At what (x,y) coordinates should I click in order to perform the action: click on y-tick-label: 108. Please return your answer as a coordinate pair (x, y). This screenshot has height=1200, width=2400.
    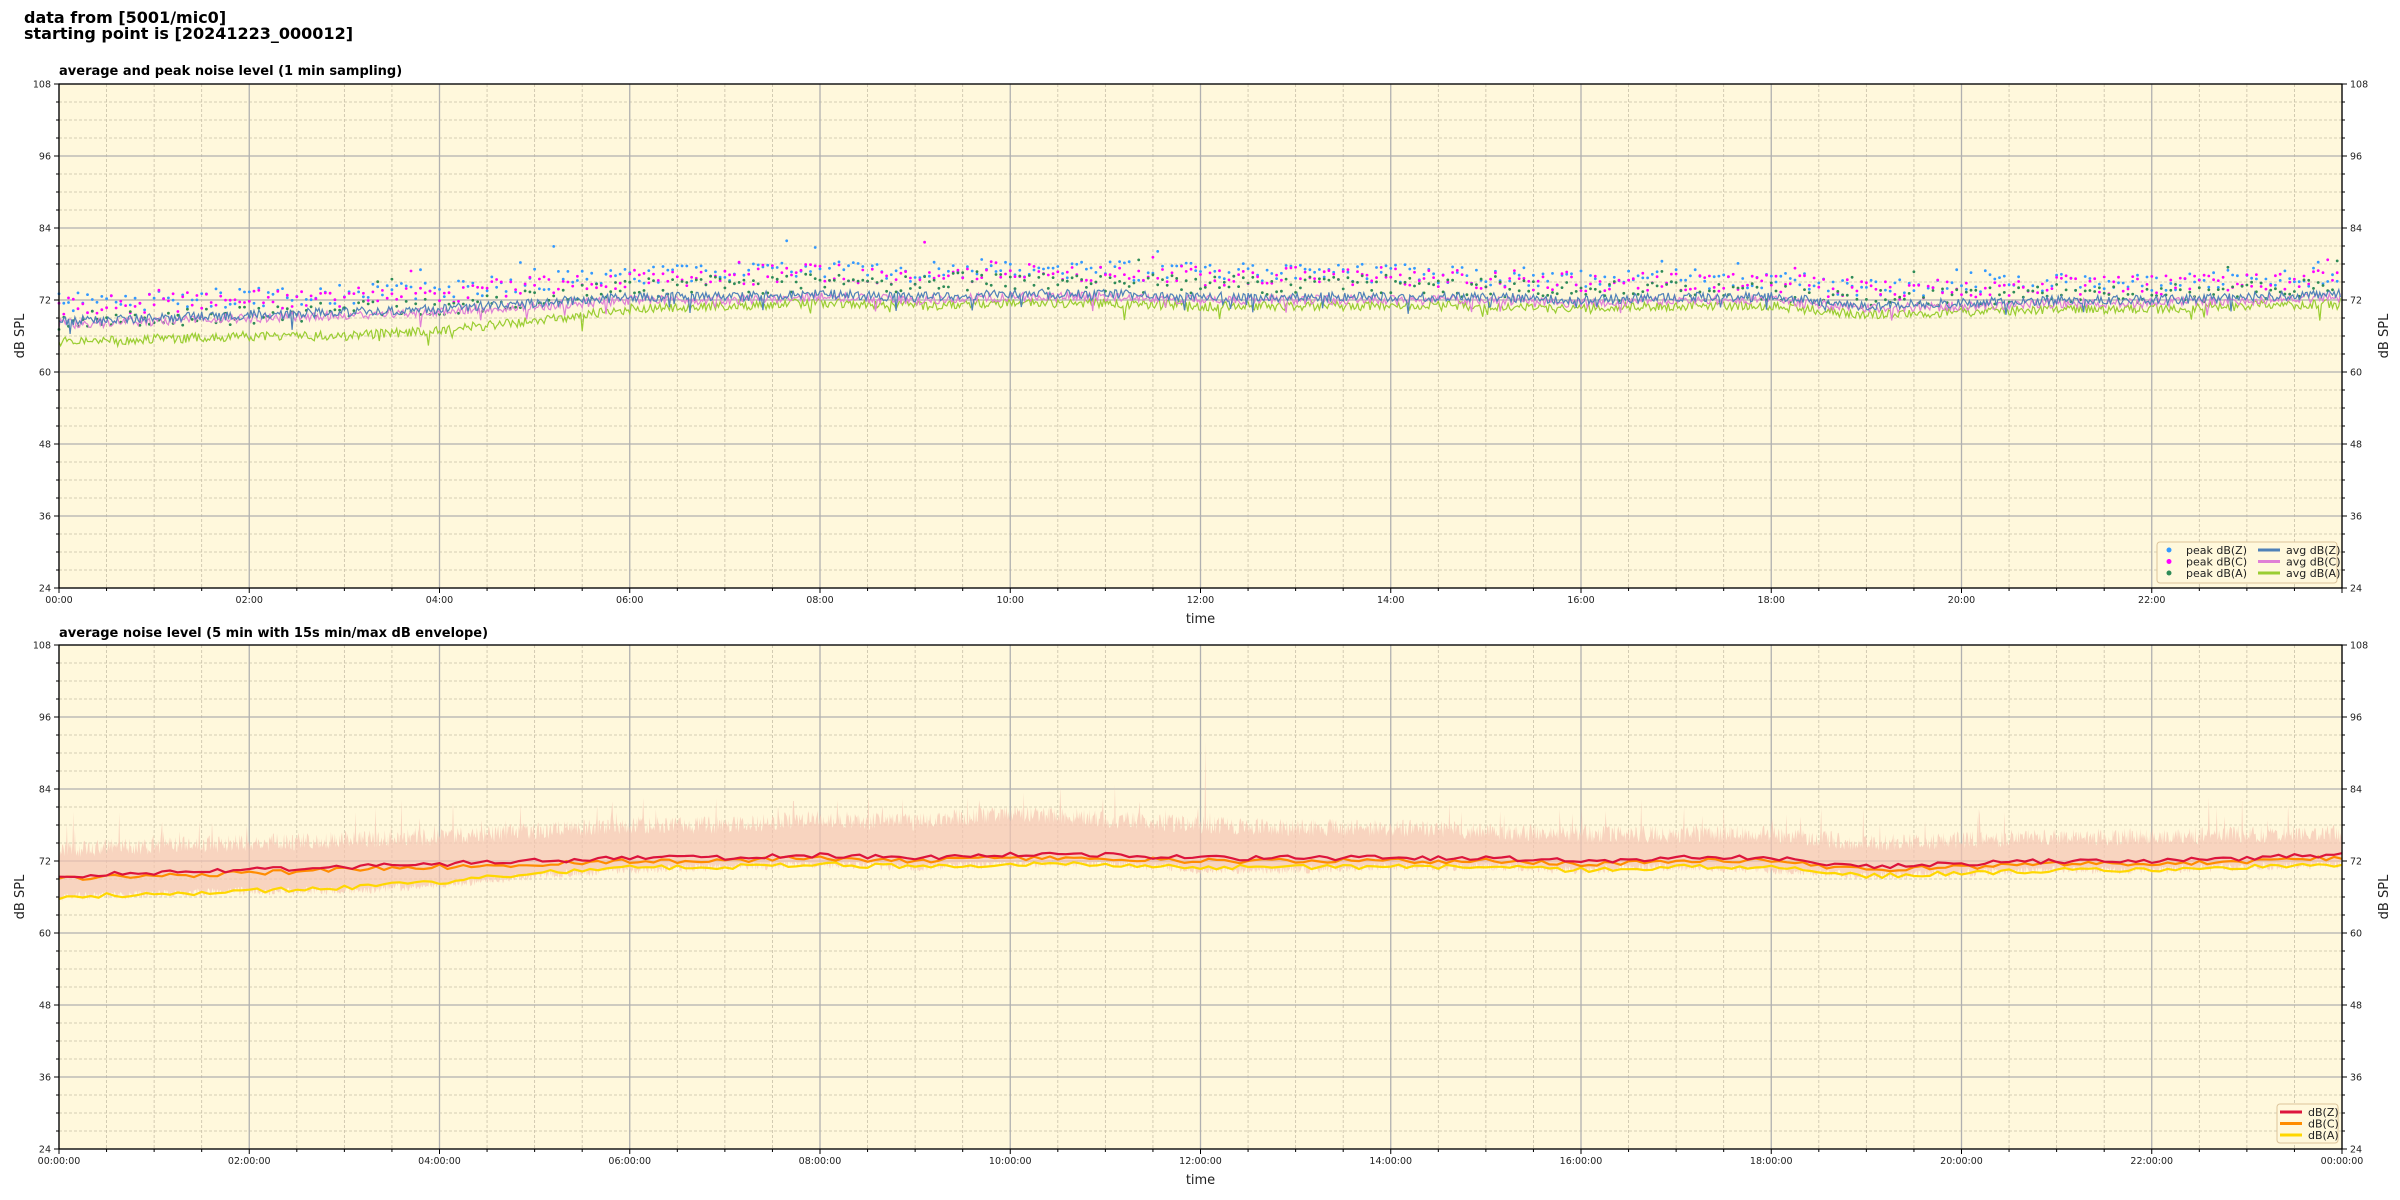
    Looking at the image, I should click on (42, 85).